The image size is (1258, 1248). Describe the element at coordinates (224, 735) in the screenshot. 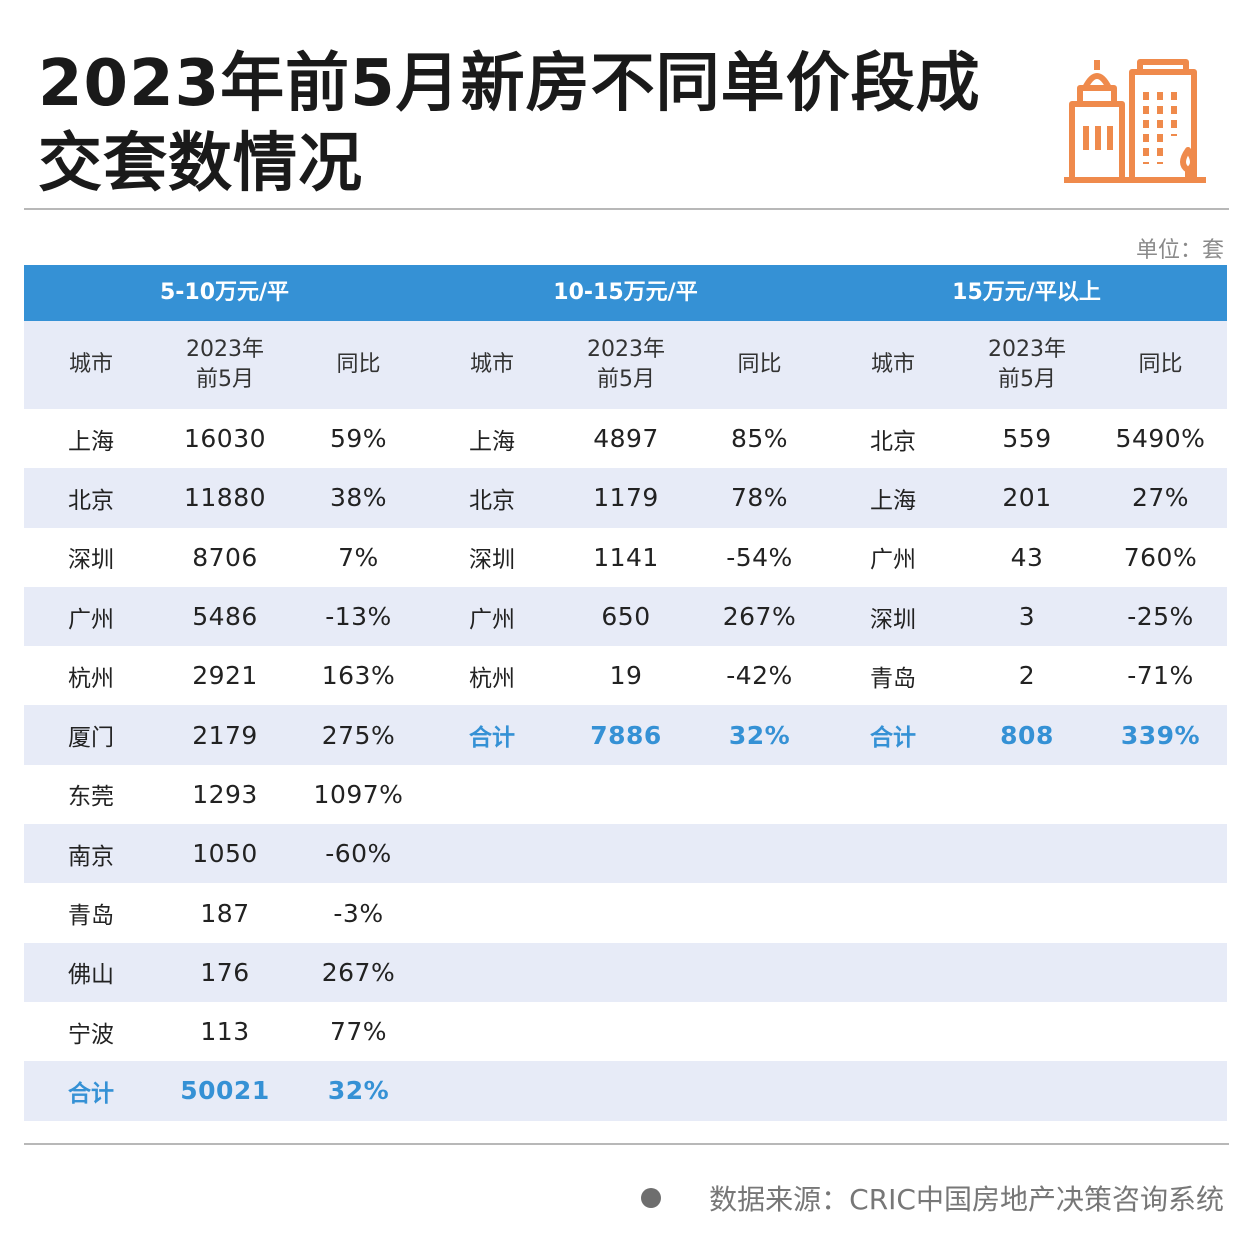

I see `table-row: 厦门 2179 275%` at that location.